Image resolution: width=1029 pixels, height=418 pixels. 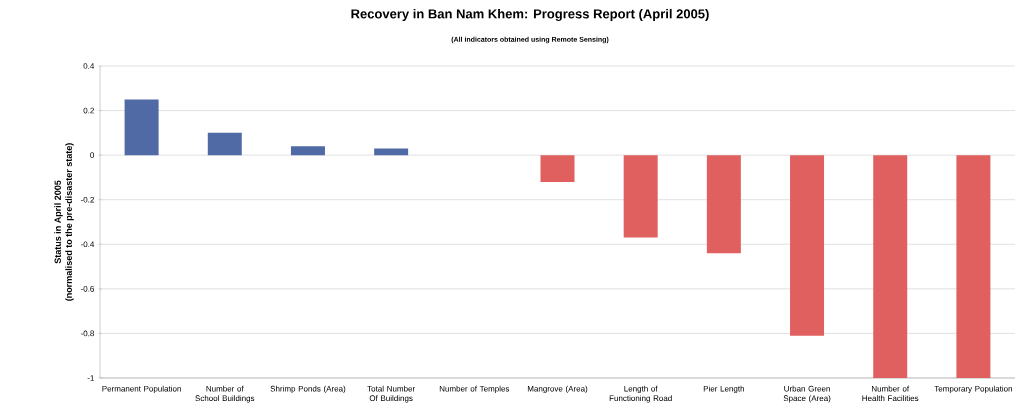 What do you see at coordinates (141, 389) in the screenshot?
I see `x-tick-label: Permanent Population` at bounding box center [141, 389].